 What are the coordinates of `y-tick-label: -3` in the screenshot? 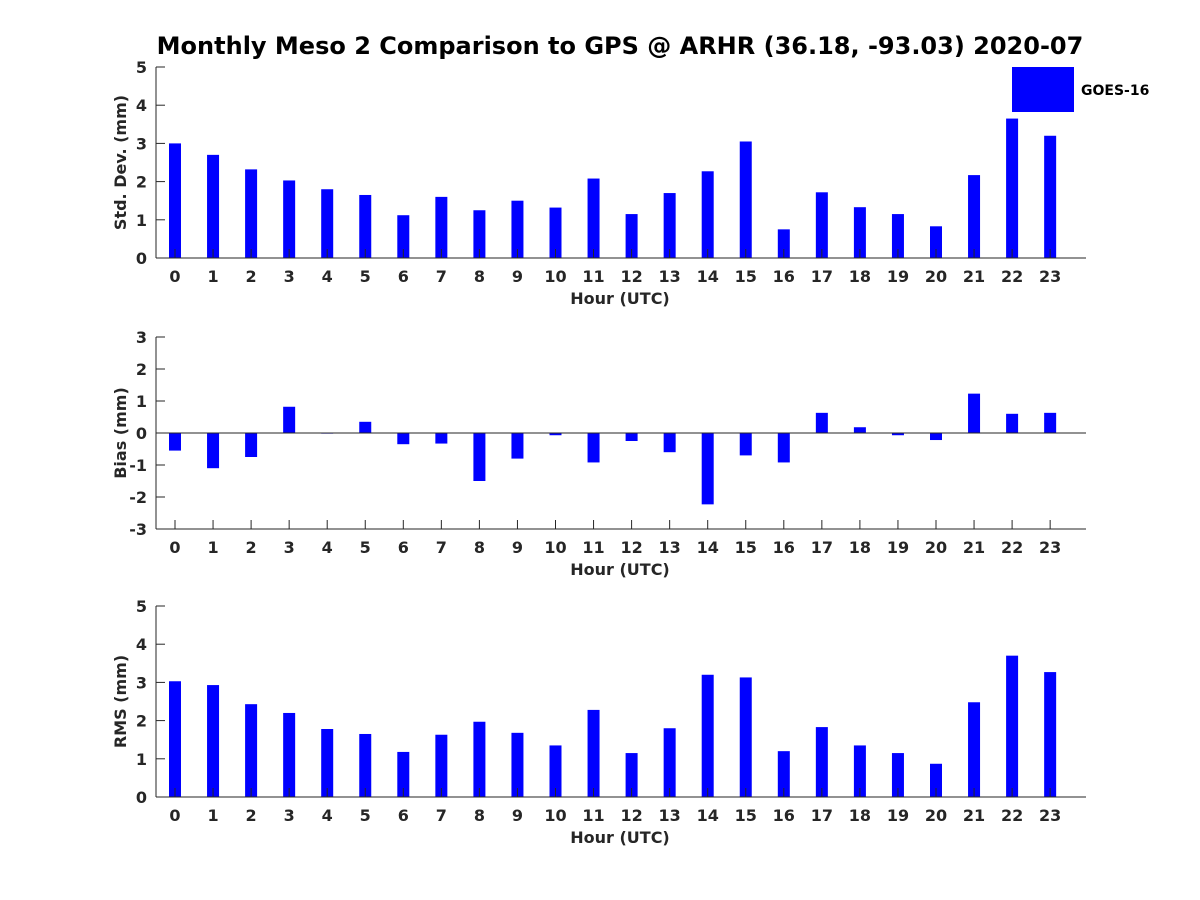 It's located at (138, 529).